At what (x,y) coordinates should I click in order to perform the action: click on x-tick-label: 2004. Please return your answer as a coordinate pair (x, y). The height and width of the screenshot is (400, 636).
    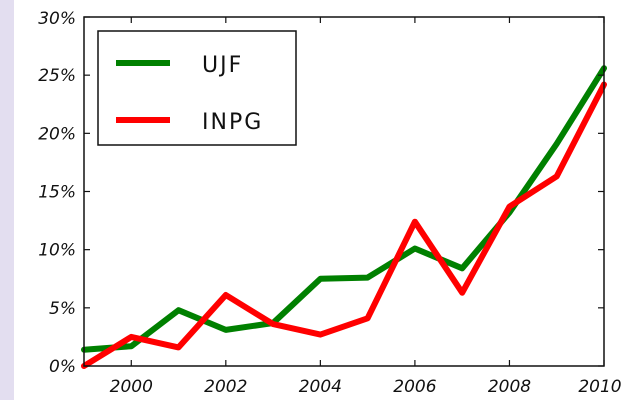
    Looking at the image, I should click on (320, 387).